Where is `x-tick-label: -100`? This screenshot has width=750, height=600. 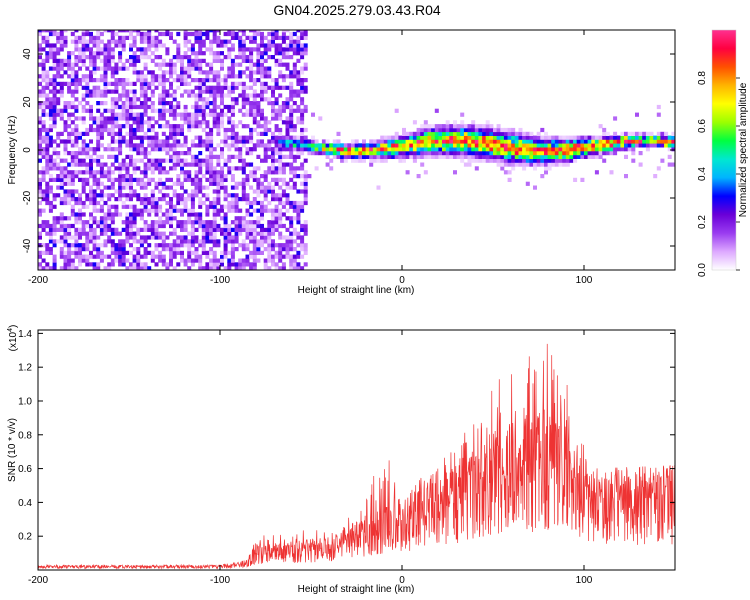 x-tick-label: -100 is located at coordinates (220, 280).